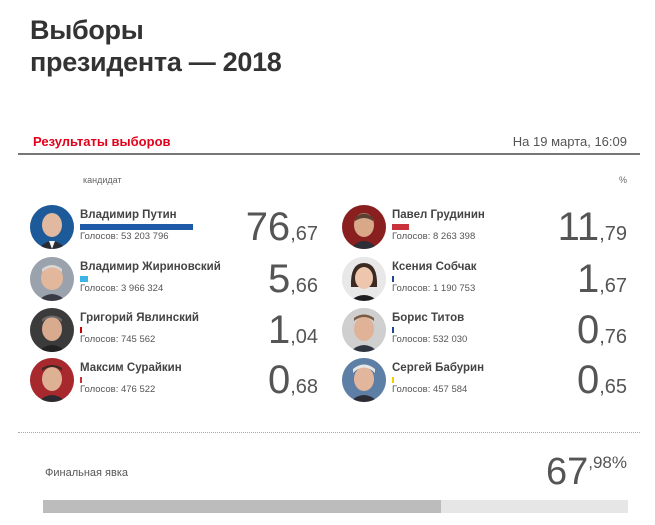  What do you see at coordinates (122, 288) in the screenshot?
I see `candidate-votes: Голосов: 3 966 324` at bounding box center [122, 288].